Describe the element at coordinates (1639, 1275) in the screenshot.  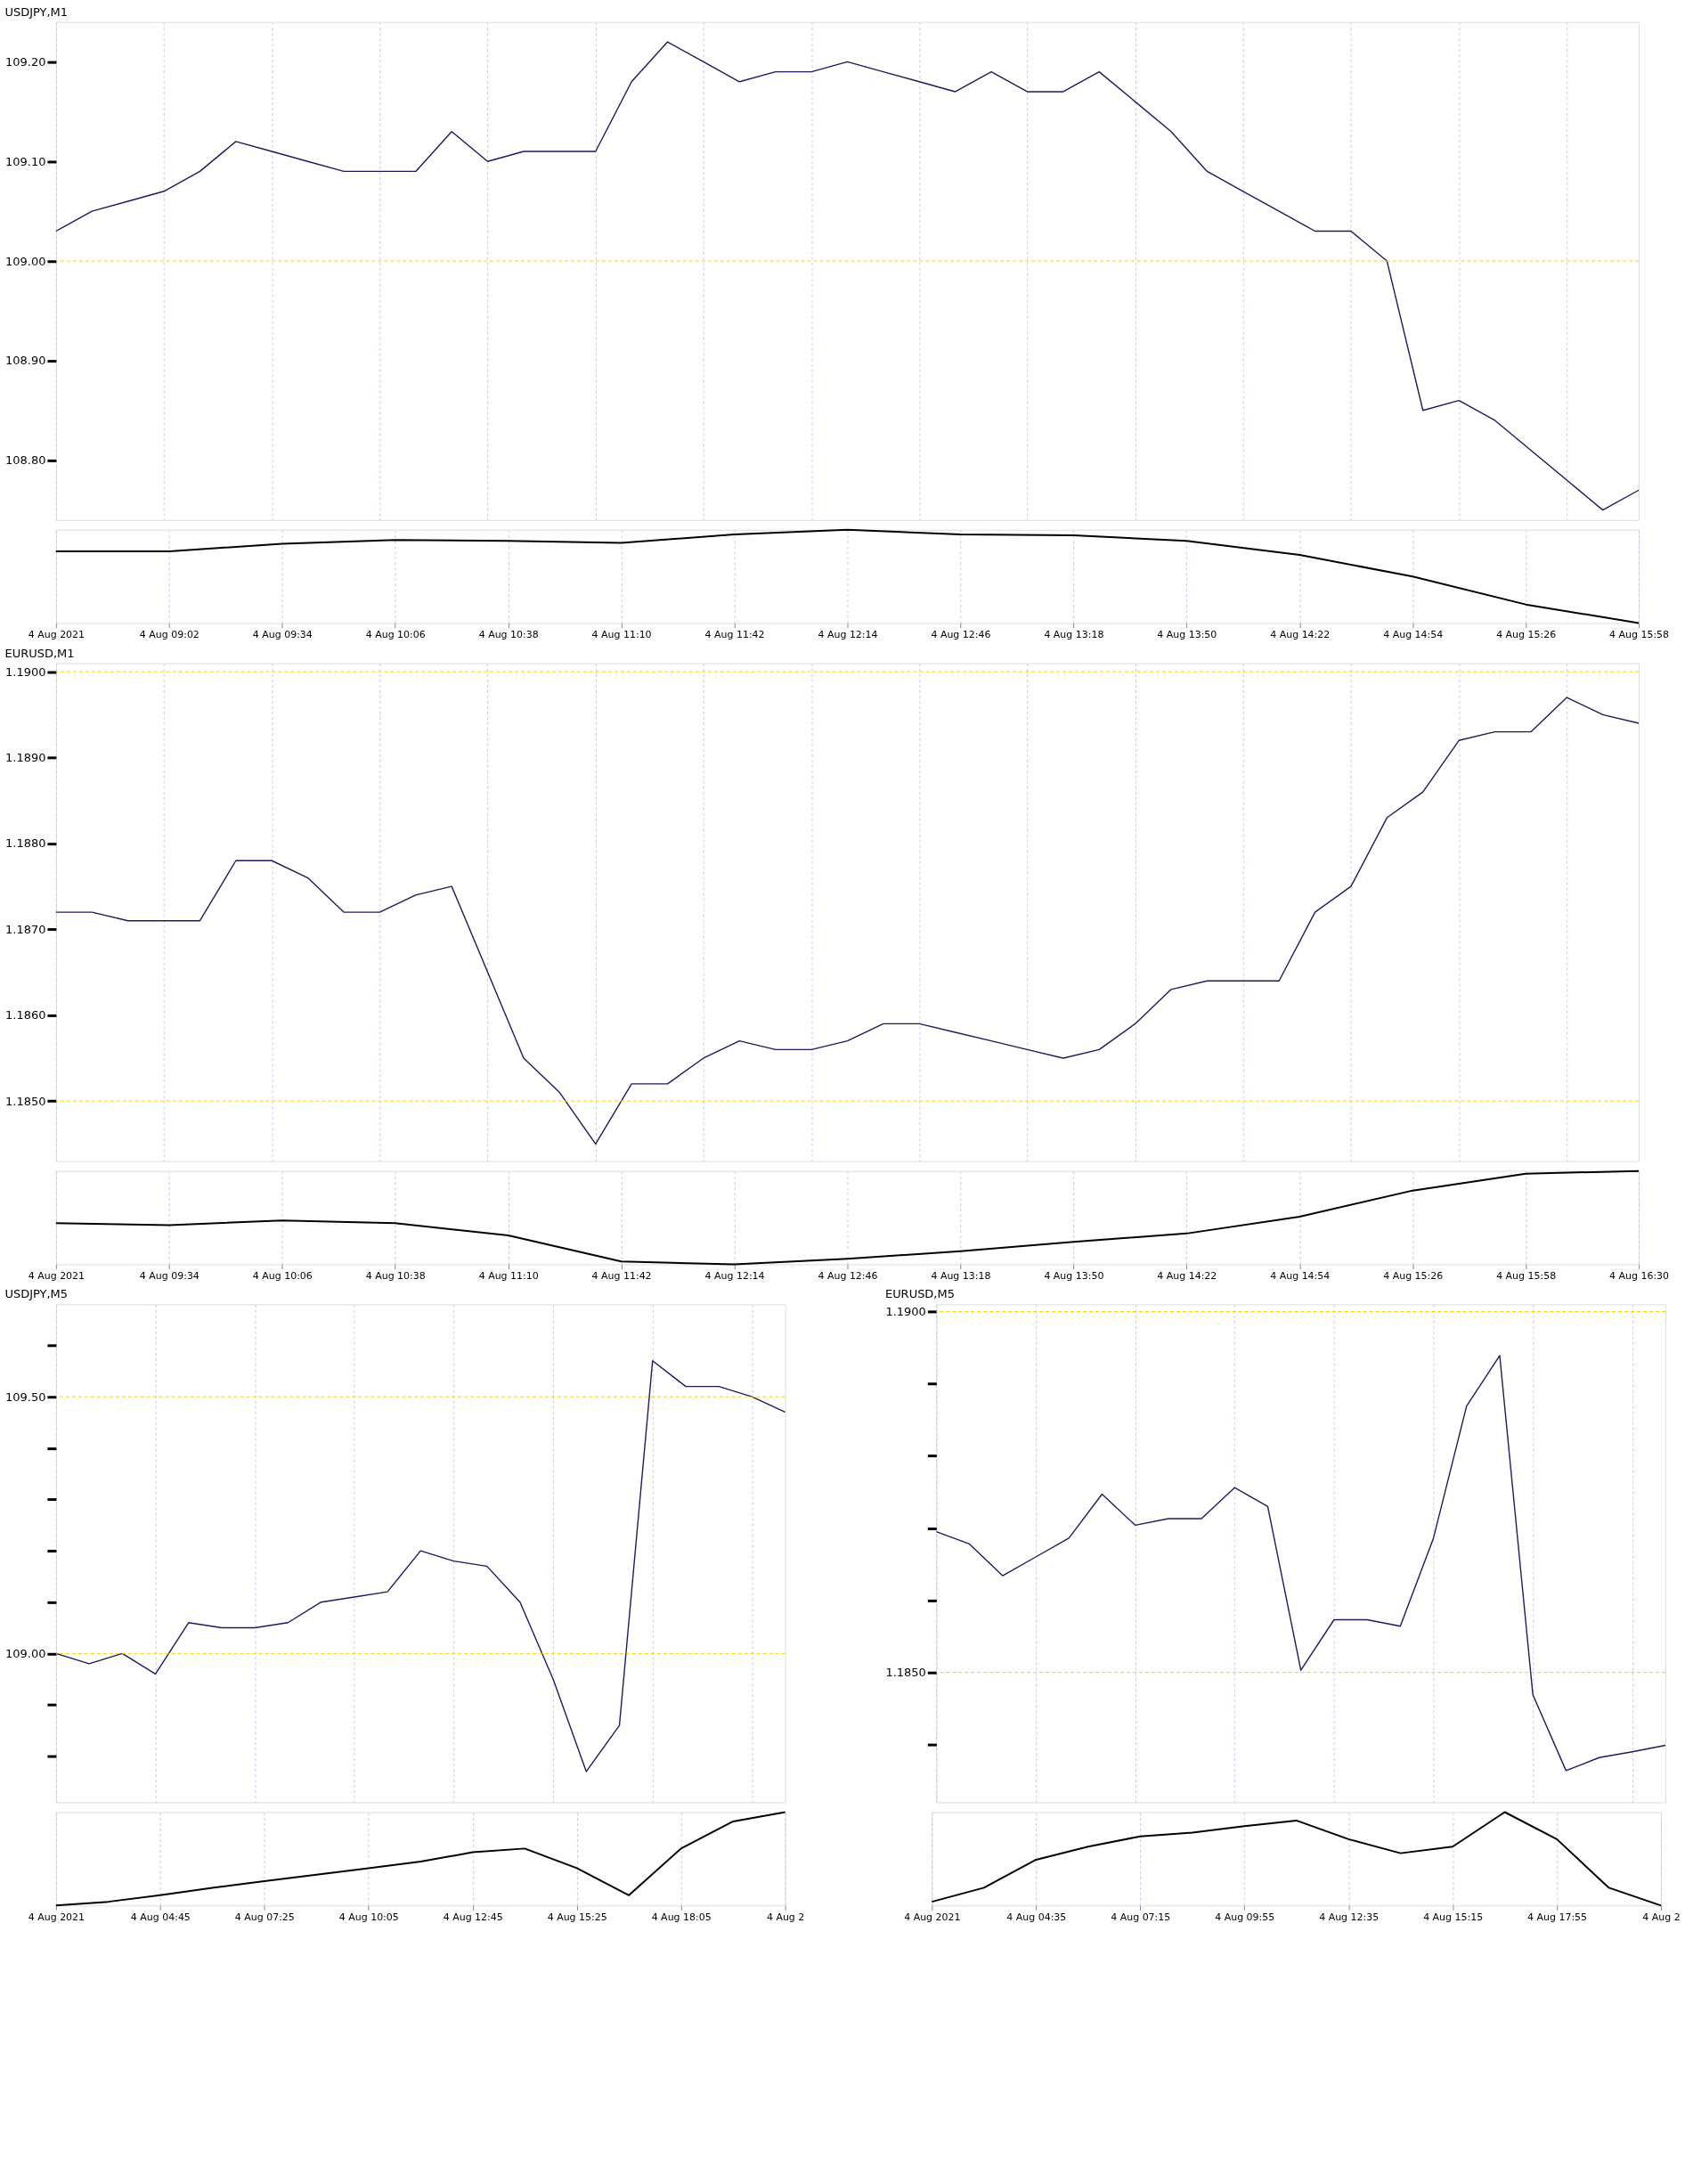
I see `x-tick-label: 4 Aug 16:30` at that location.